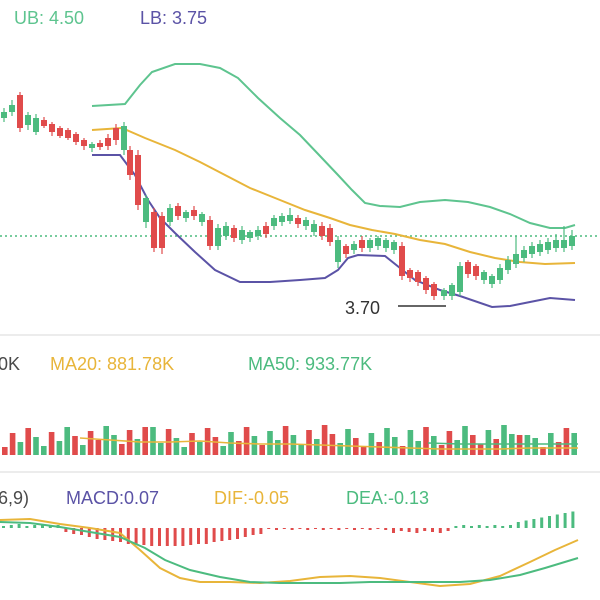 The width and height of the screenshot is (600, 600). Describe the element at coordinates (112, 364) in the screenshot. I see `ma20-legend: MA20: 881.78K` at that location.